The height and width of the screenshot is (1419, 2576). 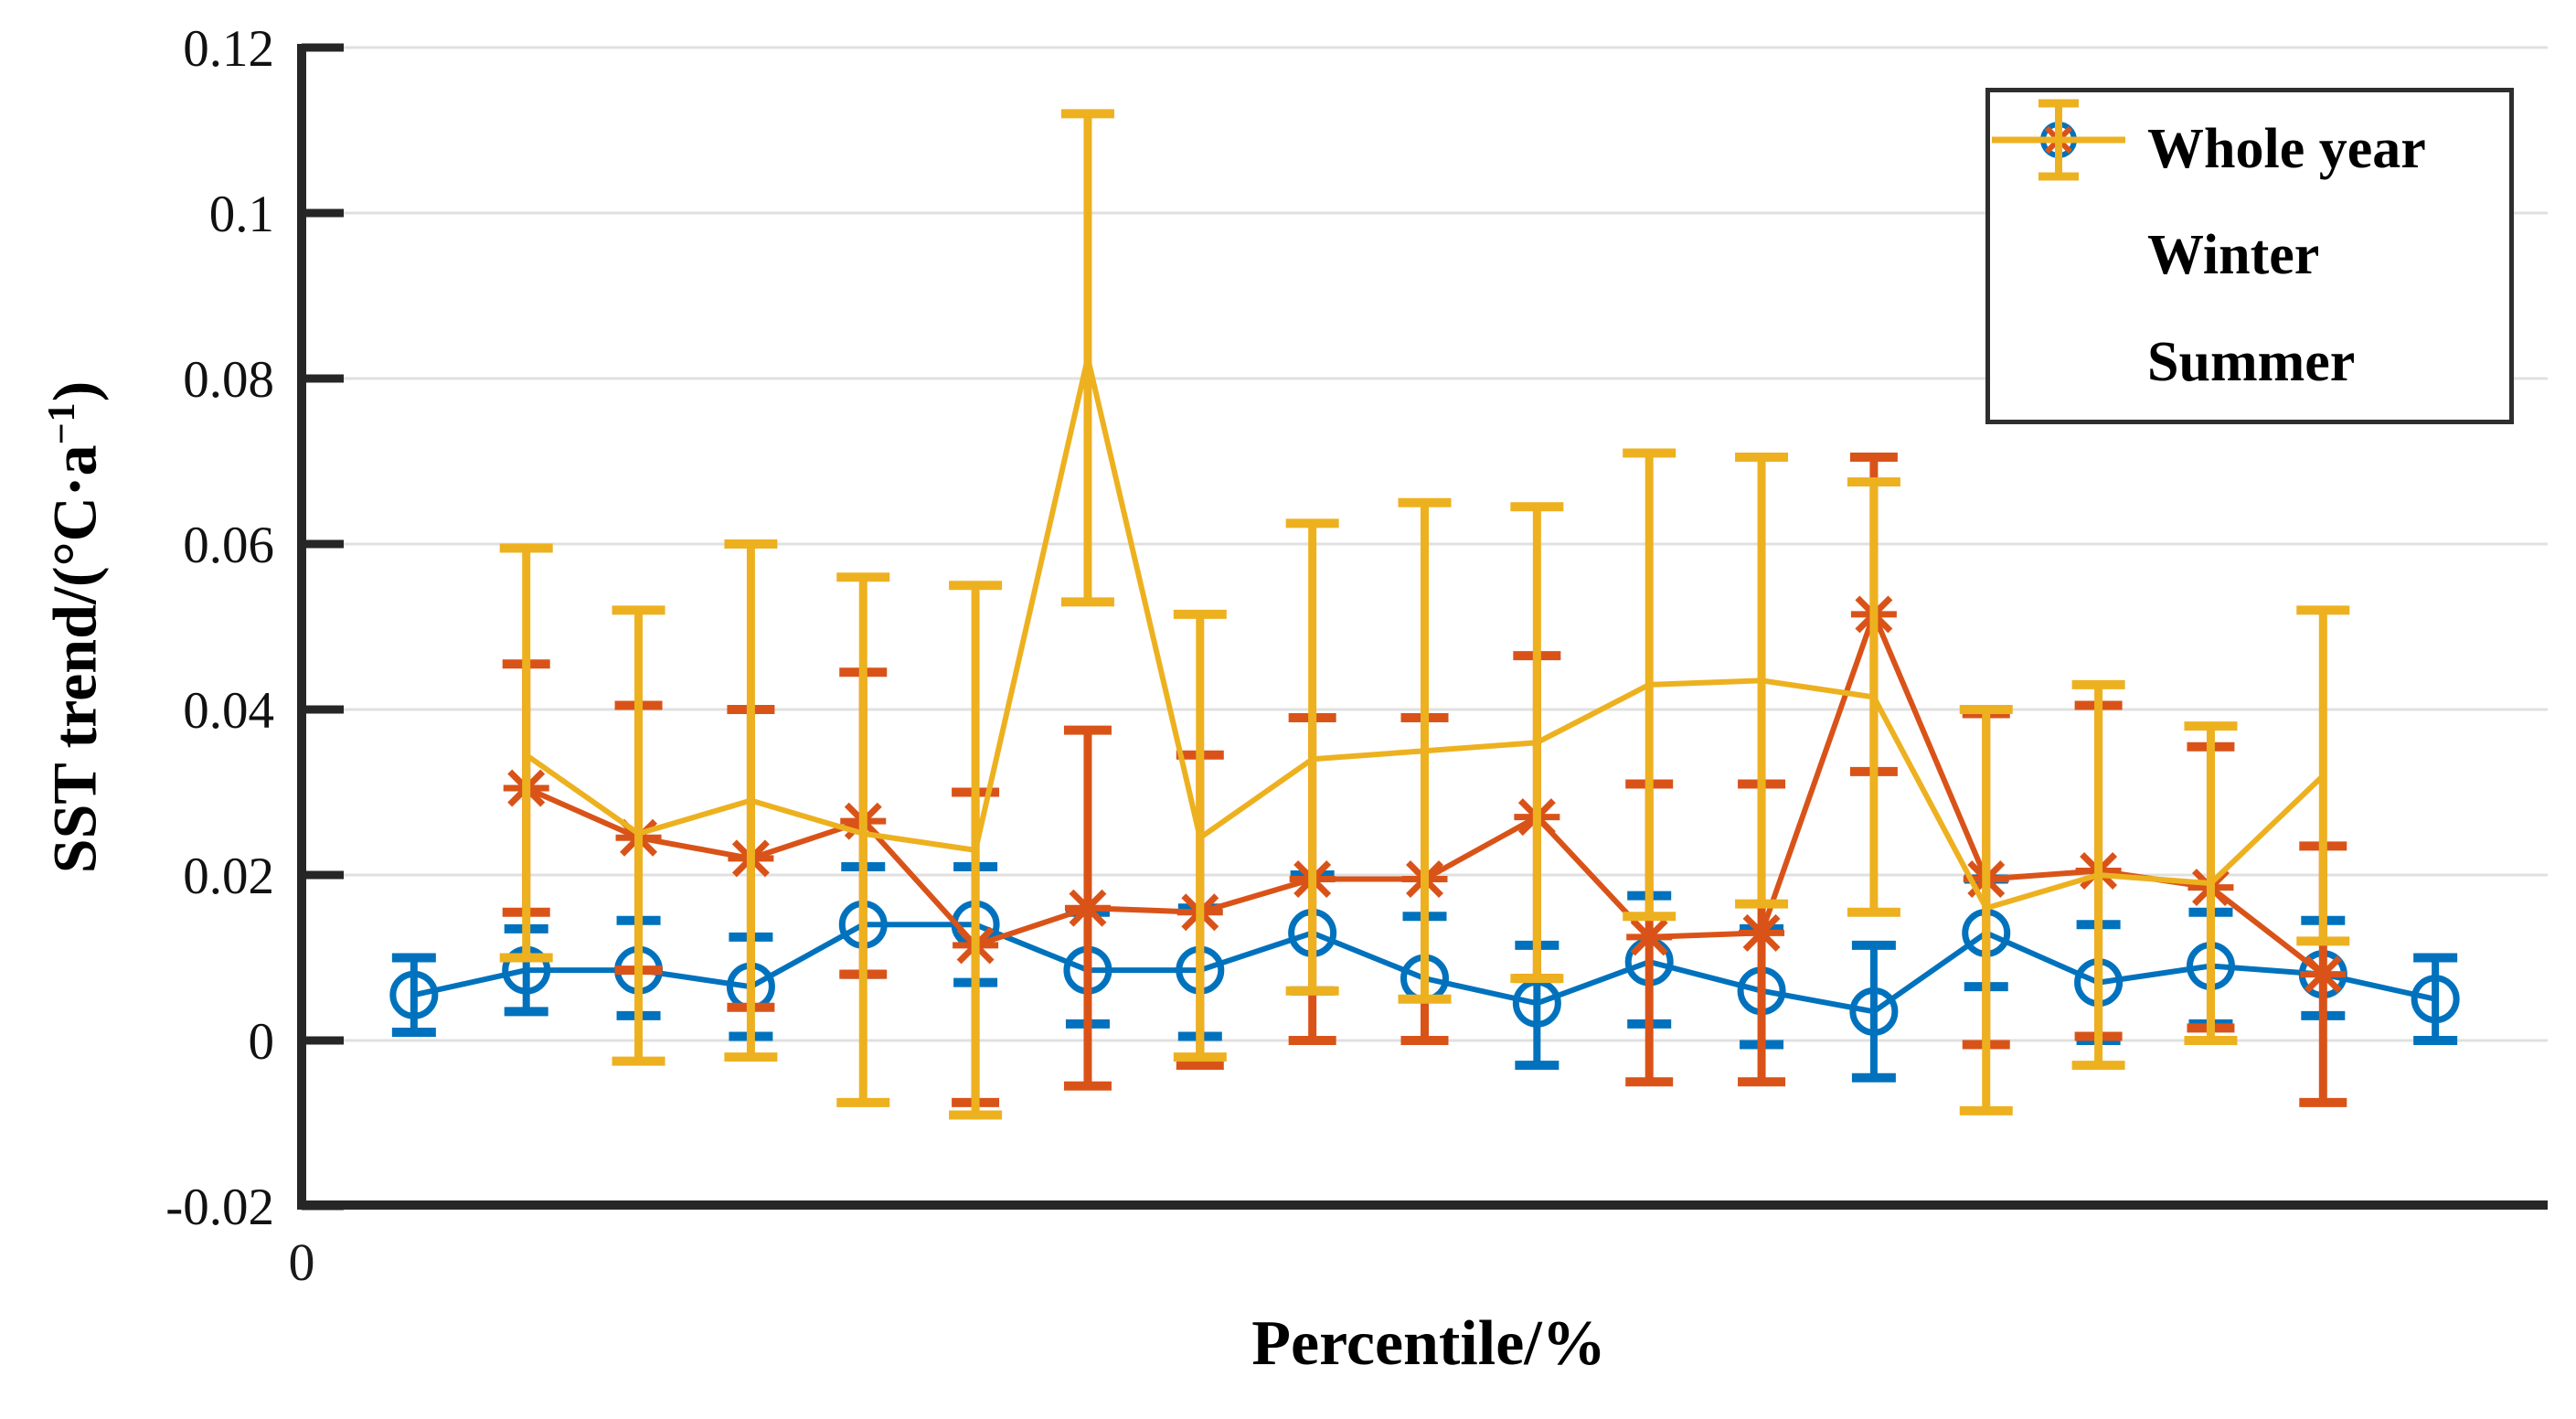 I want to click on winter-errorbar-icon, so click(x=2063, y=201).